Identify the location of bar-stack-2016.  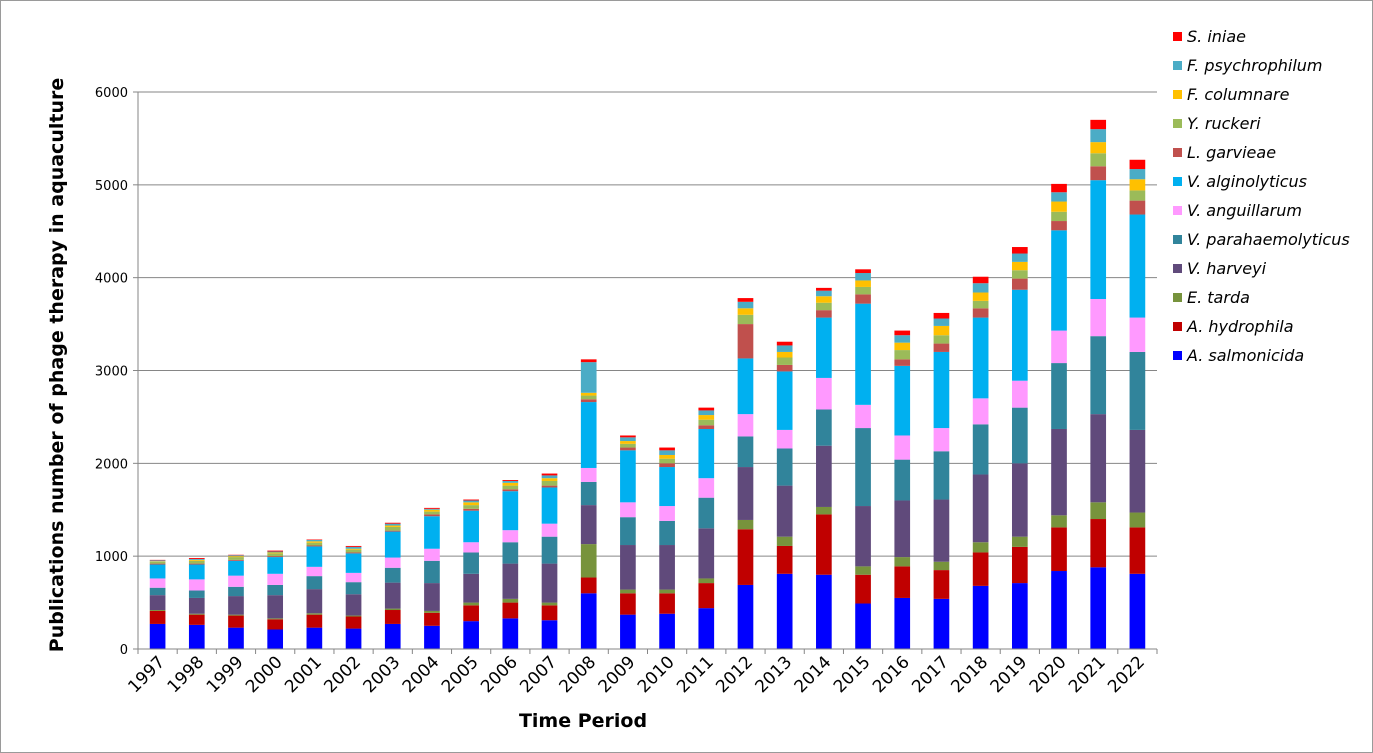
(902, 489).